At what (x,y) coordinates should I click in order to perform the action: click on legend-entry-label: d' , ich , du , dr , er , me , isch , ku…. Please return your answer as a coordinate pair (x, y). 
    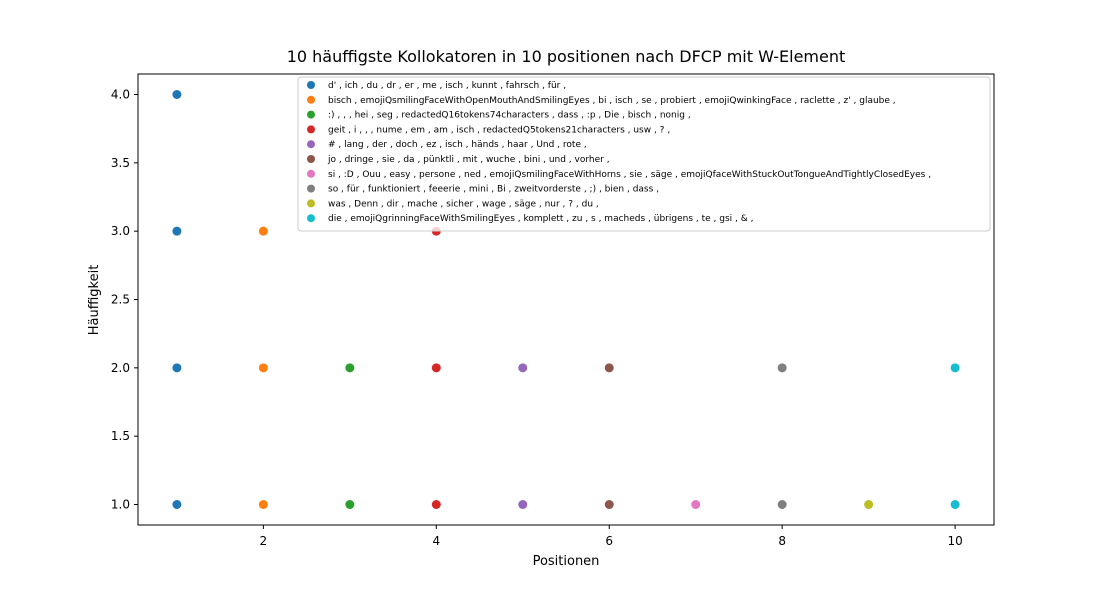
    Looking at the image, I should click on (447, 86).